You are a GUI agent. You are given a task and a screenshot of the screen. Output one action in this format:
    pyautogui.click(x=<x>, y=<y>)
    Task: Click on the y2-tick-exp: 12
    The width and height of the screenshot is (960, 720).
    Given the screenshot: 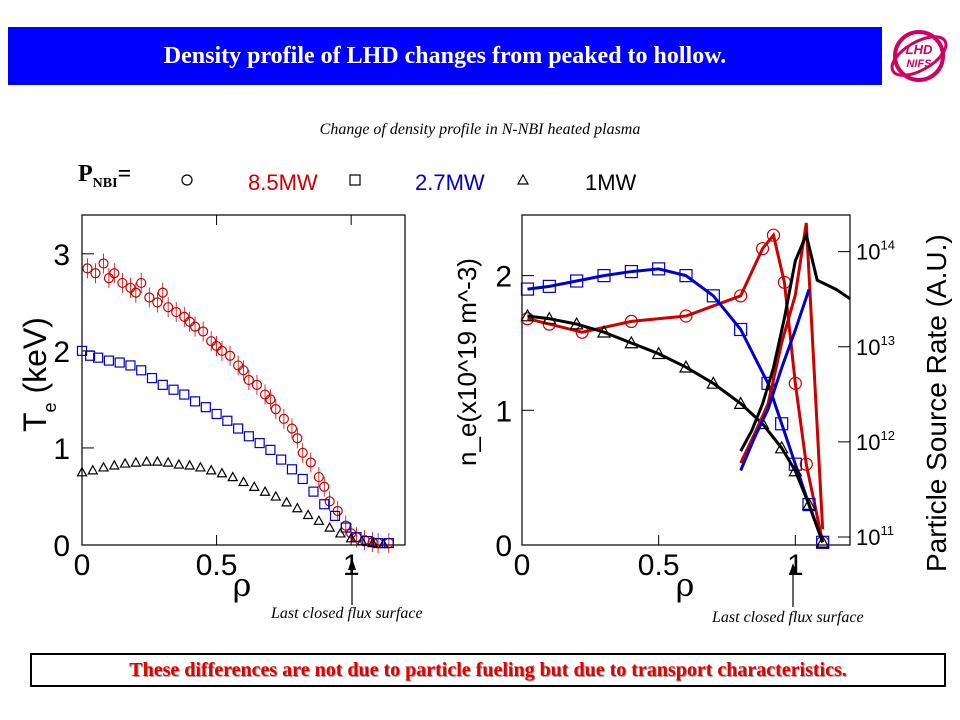 What is the action you would take?
    pyautogui.click(x=887, y=435)
    